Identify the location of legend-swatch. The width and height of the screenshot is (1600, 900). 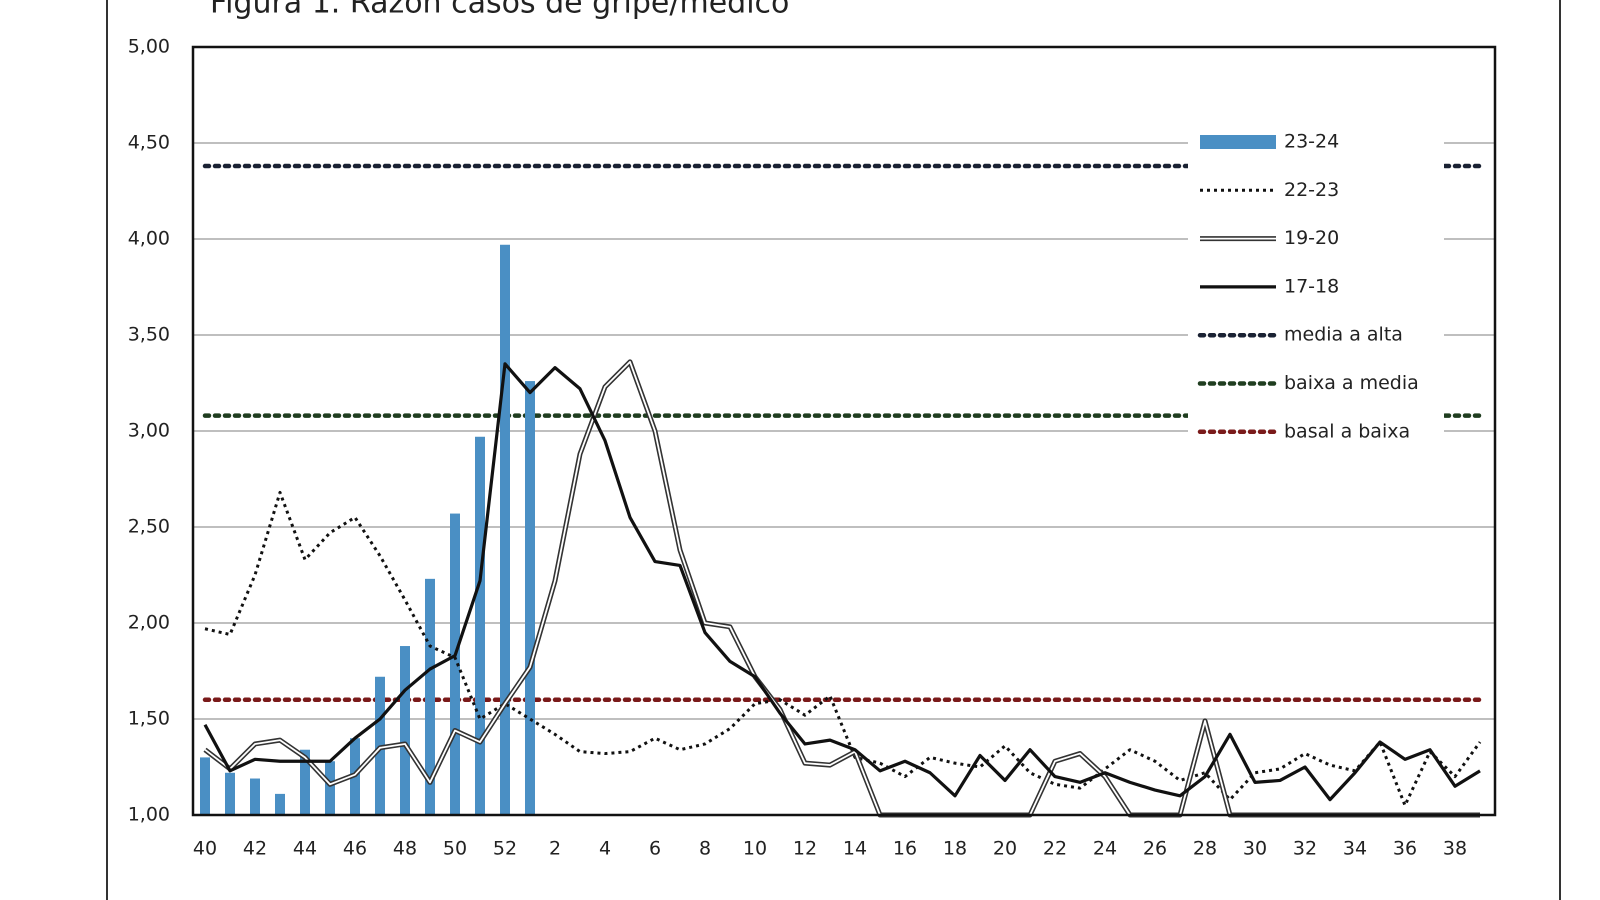
(1238, 142).